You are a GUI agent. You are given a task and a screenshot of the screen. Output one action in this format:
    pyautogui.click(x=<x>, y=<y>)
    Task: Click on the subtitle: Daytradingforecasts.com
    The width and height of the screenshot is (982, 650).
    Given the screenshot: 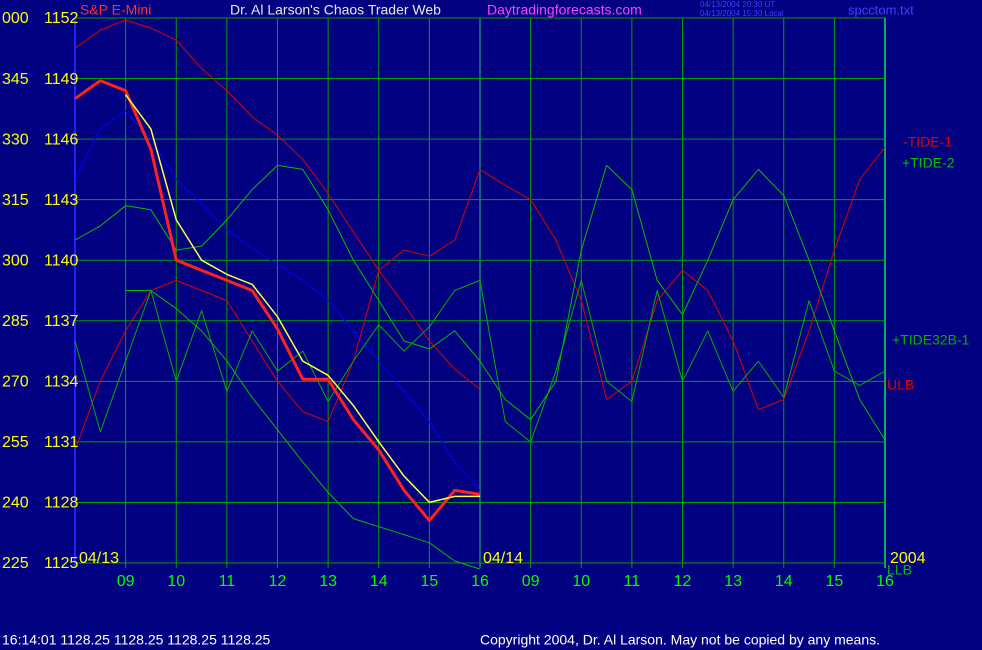 What is the action you would take?
    pyautogui.click(x=564, y=10)
    